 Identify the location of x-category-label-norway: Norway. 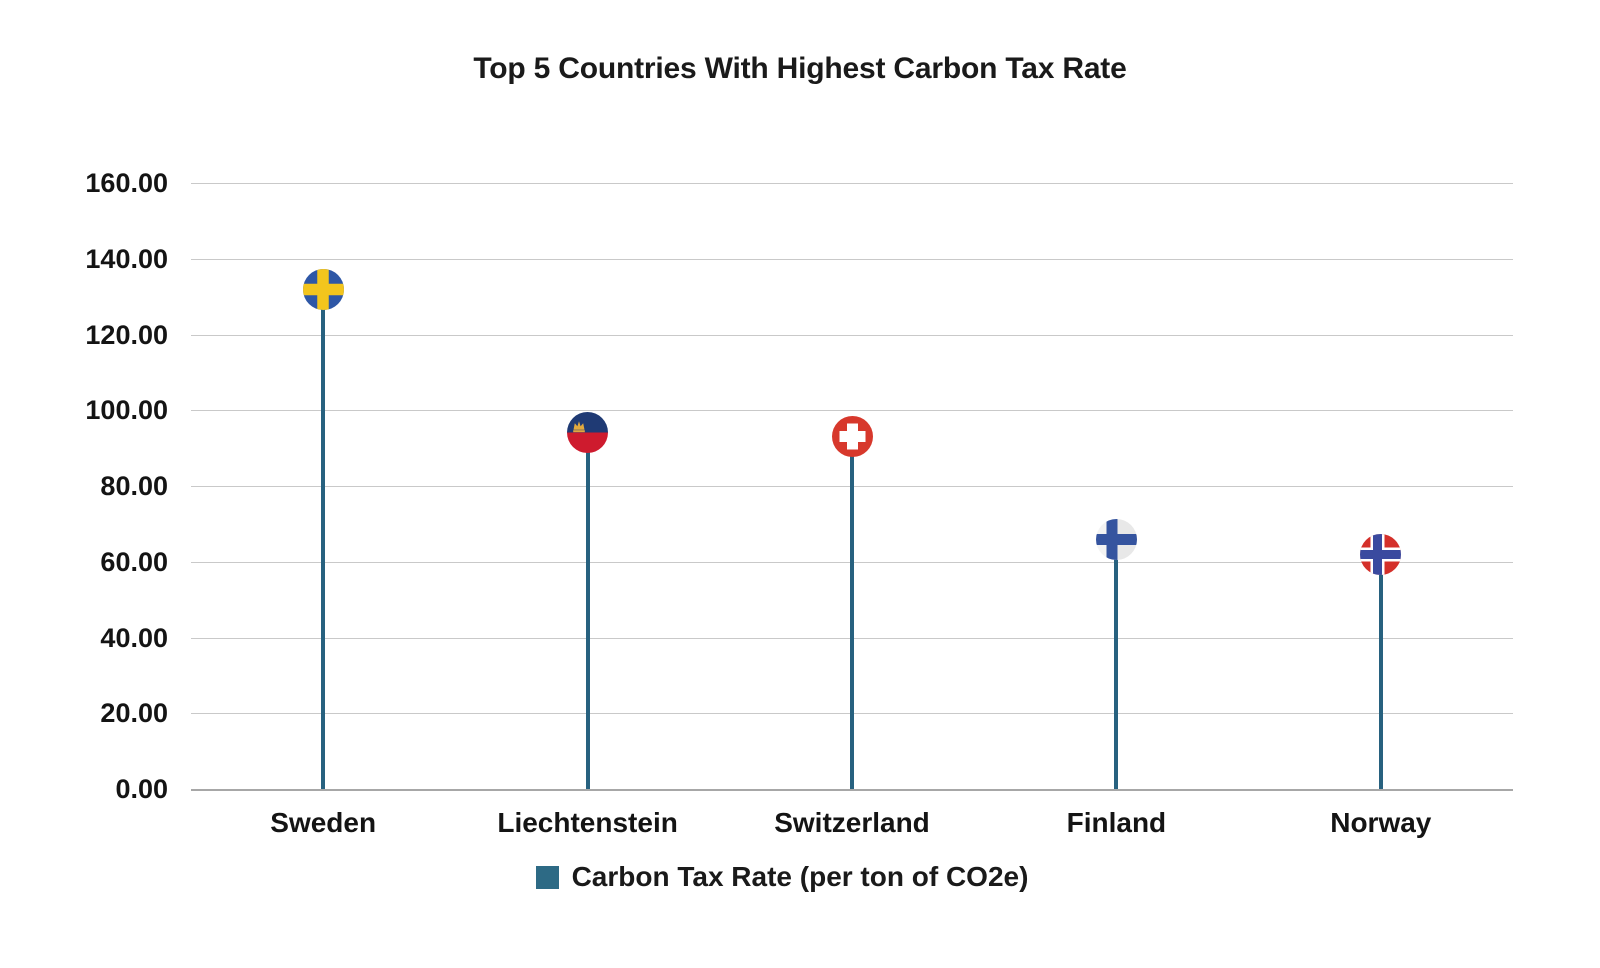
(1381, 822).